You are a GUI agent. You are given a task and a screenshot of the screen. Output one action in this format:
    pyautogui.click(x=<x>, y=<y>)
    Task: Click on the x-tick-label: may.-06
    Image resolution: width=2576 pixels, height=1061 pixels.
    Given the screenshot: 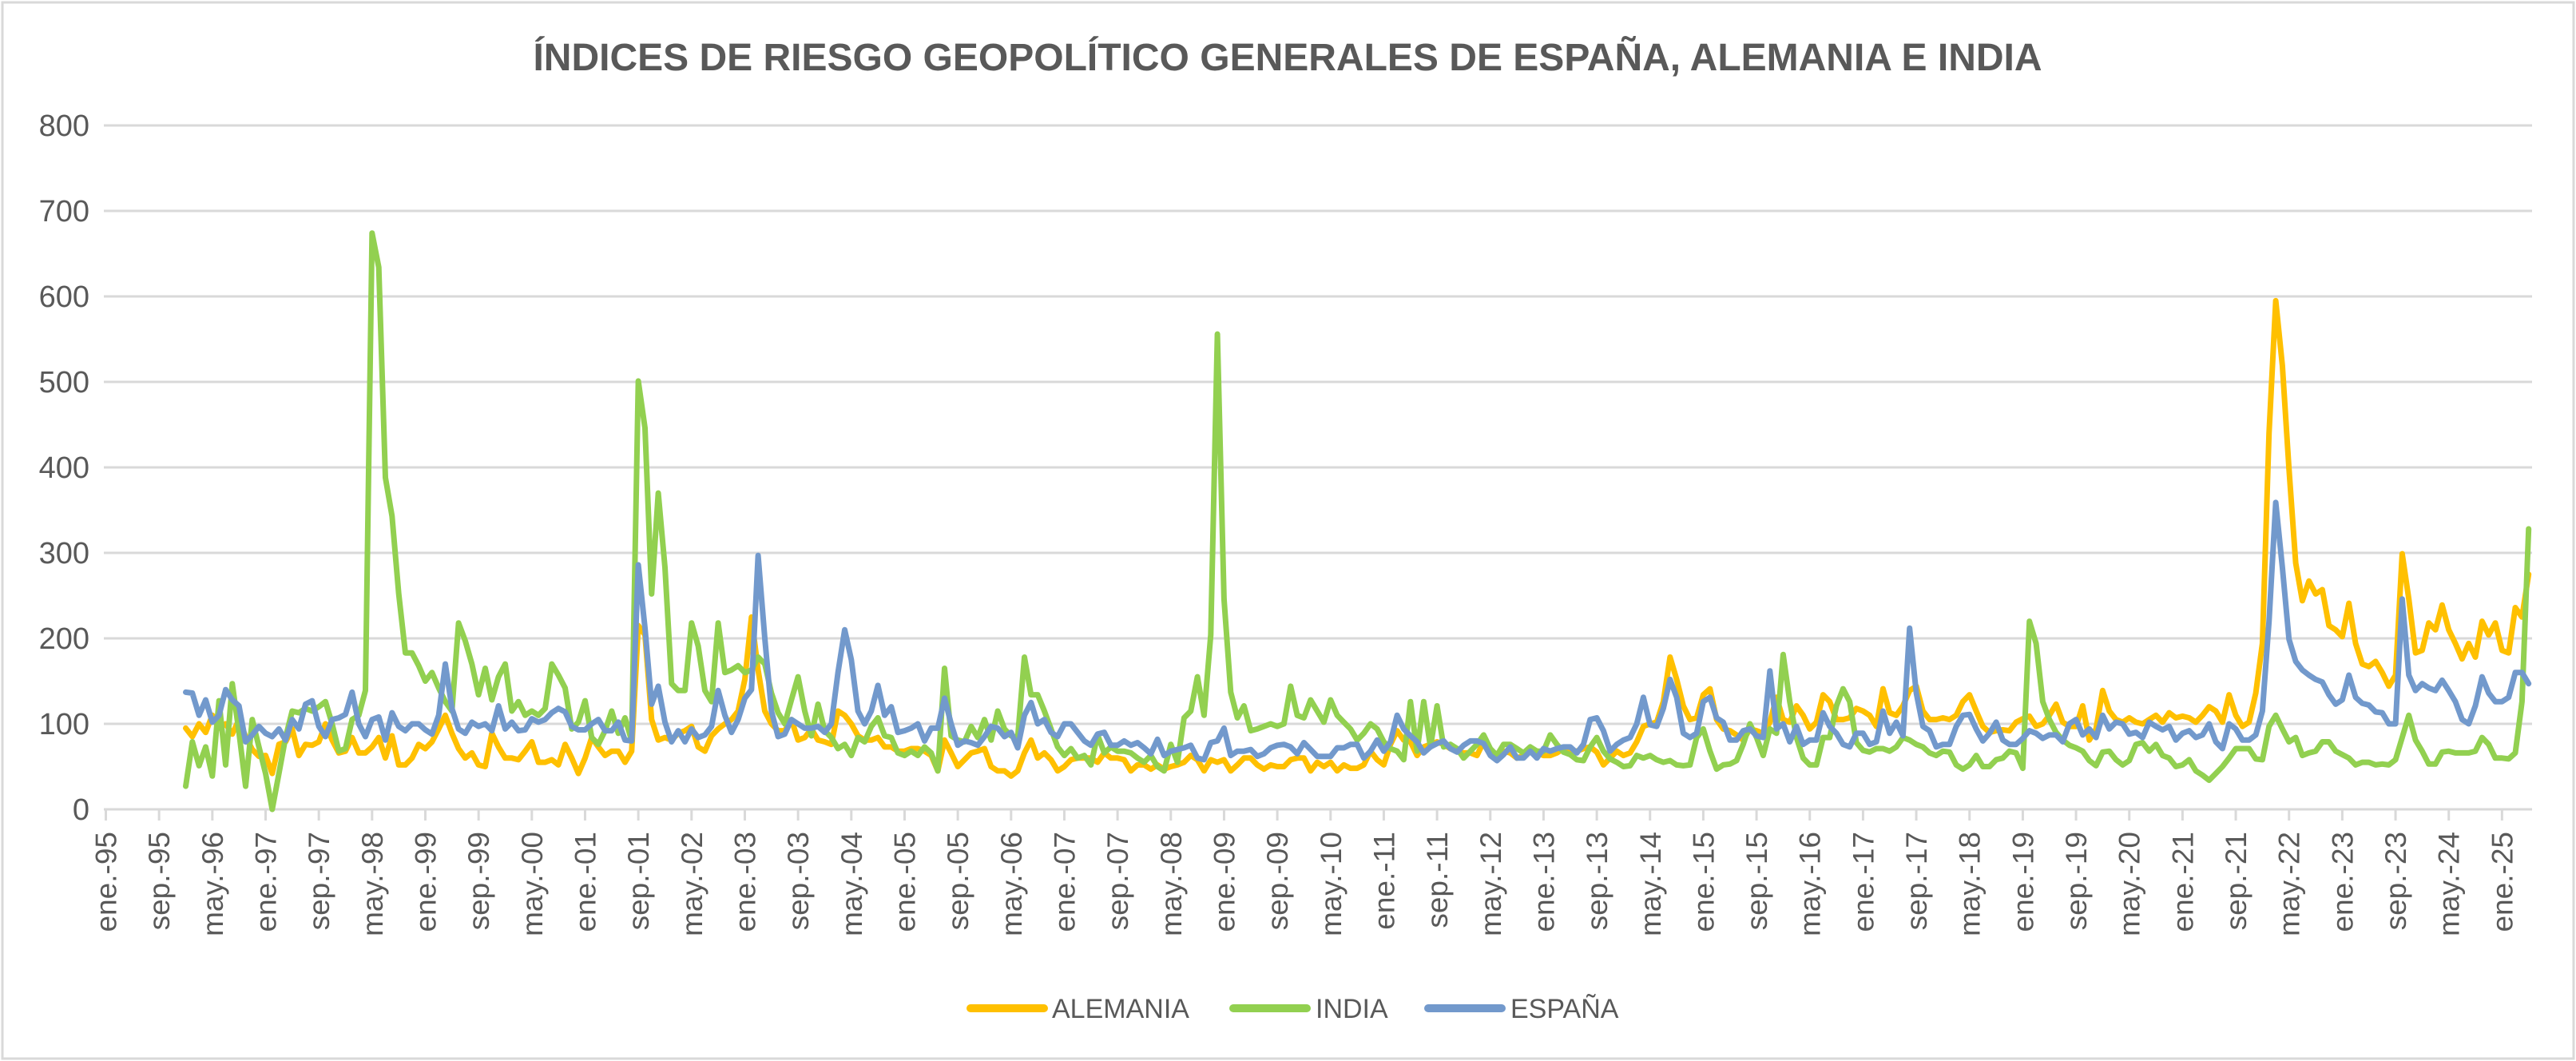 What is the action you would take?
    pyautogui.click(x=1012, y=884)
    